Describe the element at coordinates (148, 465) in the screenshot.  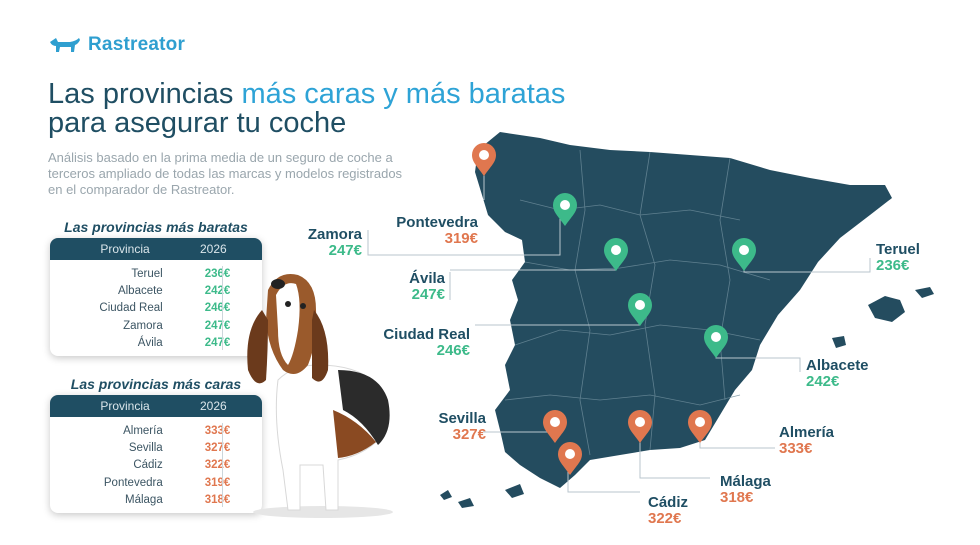
I see `row-province: Cádiz` at that location.